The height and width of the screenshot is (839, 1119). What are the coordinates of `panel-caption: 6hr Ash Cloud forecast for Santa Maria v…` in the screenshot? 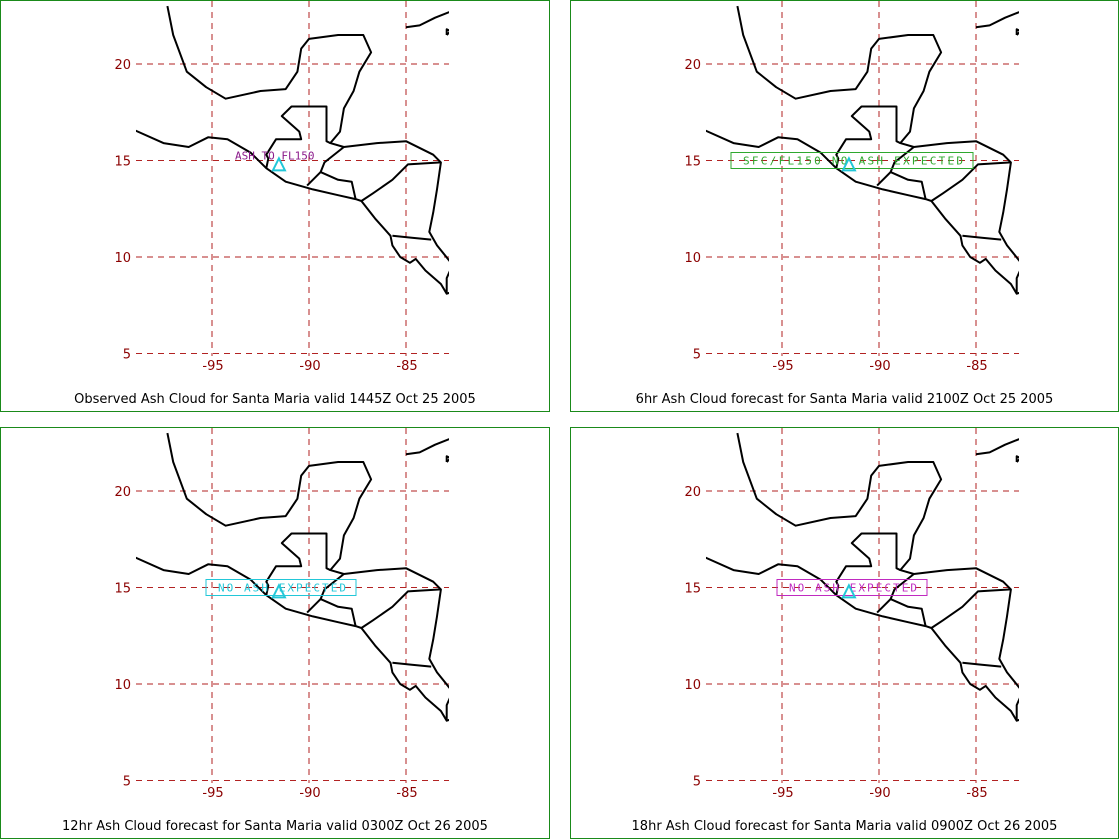 It's located at (844, 399).